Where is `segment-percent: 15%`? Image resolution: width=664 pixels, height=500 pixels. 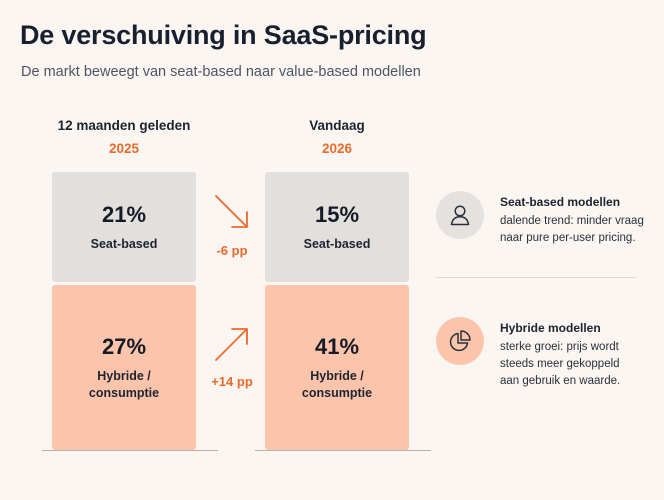
segment-percent: 15% is located at coordinates (337, 214).